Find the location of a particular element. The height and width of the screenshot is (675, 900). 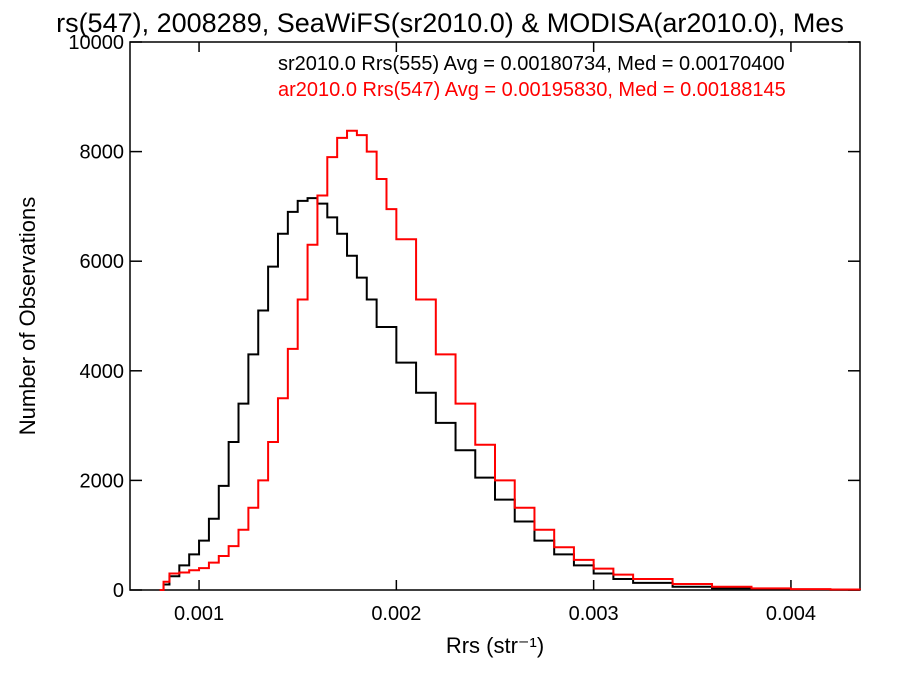

y-tick-label: 0 is located at coordinates (118, 591).